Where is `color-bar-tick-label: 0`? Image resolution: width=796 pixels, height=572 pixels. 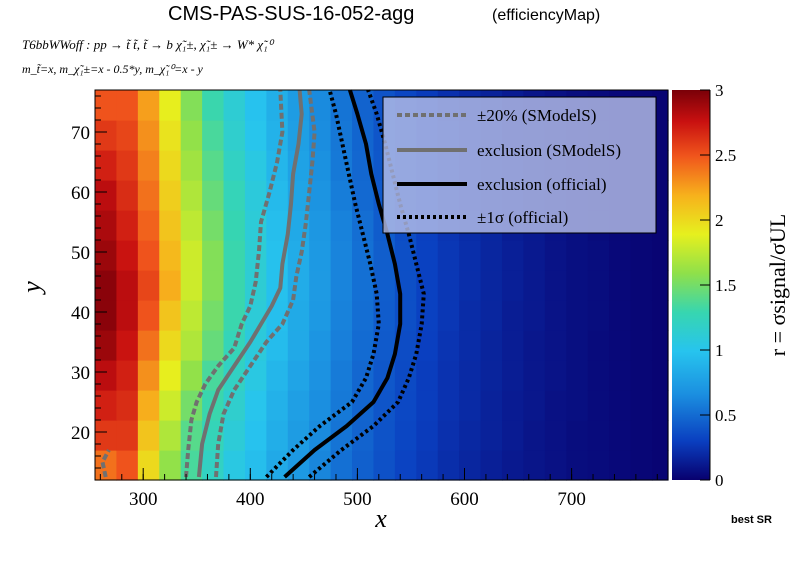 color-bar-tick-label: 0 is located at coordinates (719, 480).